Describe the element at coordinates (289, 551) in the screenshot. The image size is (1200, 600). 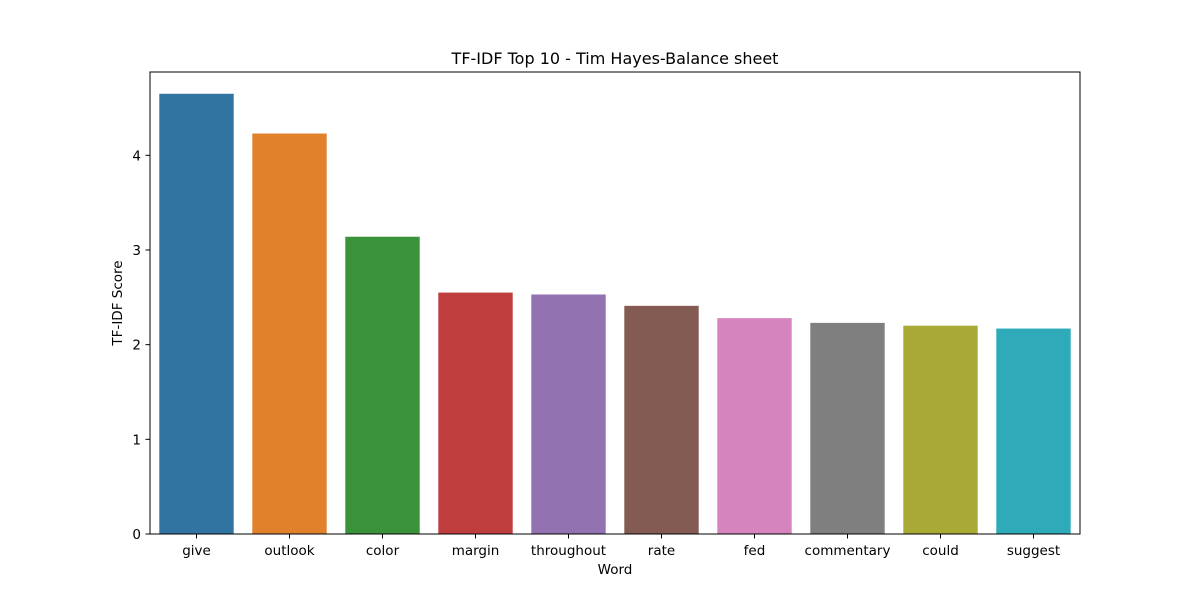
I see `x-tick-label: outlook` at that location.